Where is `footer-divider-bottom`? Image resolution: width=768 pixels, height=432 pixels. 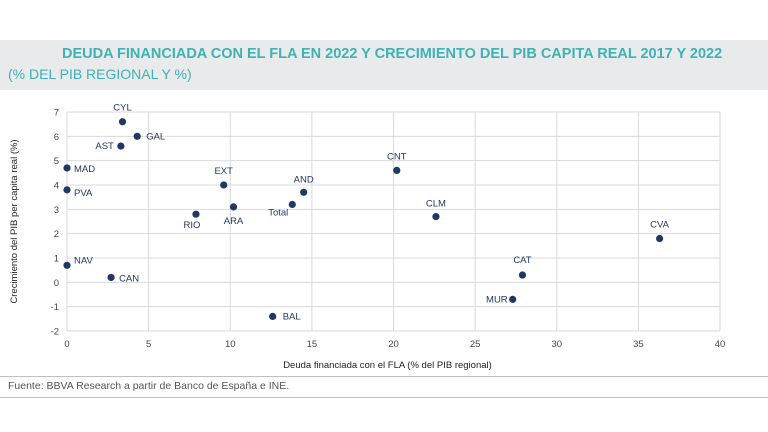
footer-divider-bottom is located at coordinates (384, 397).